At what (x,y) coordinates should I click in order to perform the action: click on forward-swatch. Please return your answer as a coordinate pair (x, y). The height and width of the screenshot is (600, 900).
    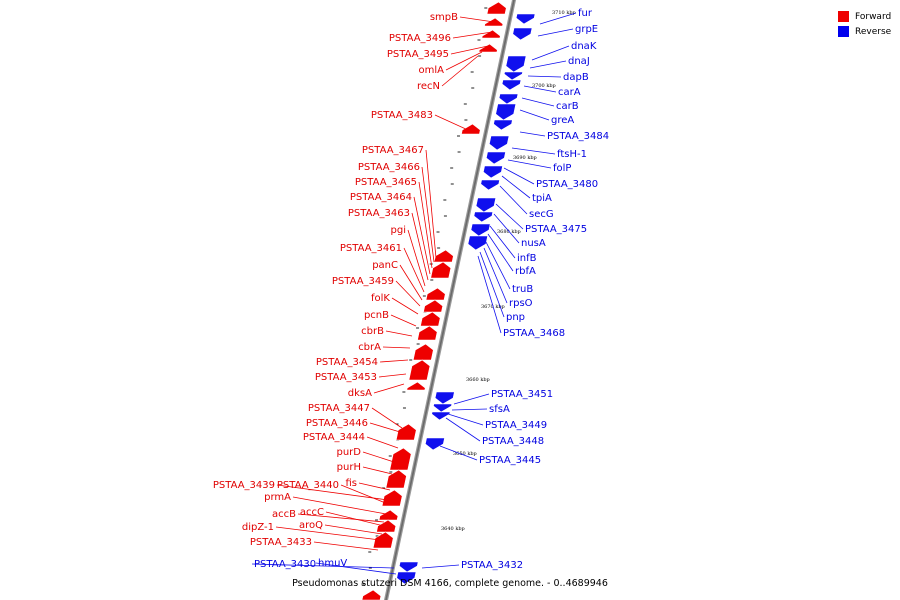
    Looking at the image, I should click on (843, 16).